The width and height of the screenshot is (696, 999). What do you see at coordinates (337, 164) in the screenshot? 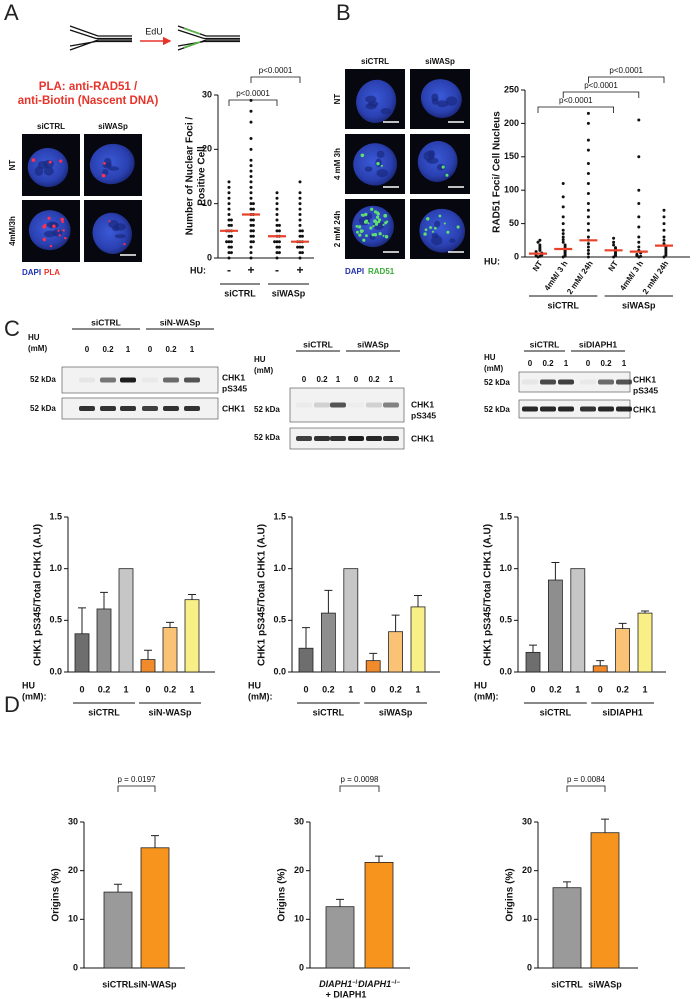
I see `row-label: 4 mM 3h` at bounding box center [337, 164].